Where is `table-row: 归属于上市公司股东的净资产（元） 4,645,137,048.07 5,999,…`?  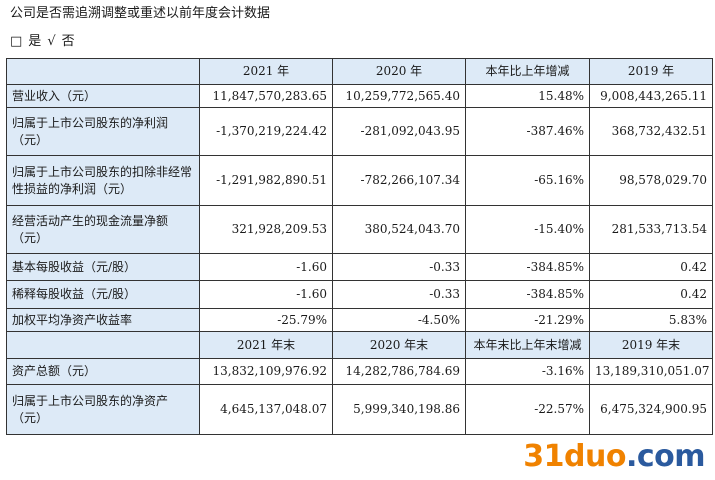
table-row: 归属于上市公司股东的净资产（元） 4,645,137,048.07 5,999,… is located at coordinates (359, 409).